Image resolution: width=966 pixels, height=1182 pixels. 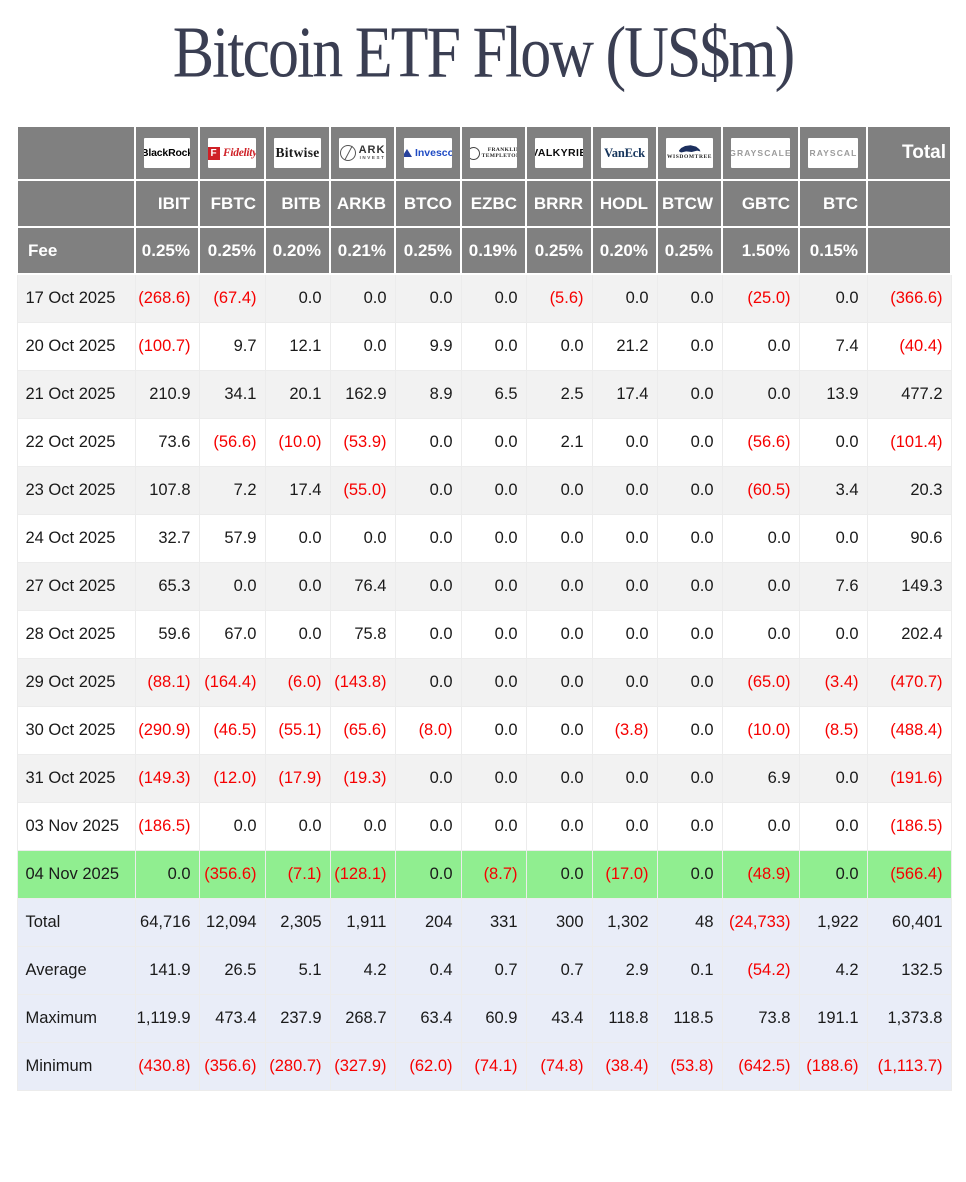 I want to click on value-cell: 118.5, so click(x=689, y=1018).